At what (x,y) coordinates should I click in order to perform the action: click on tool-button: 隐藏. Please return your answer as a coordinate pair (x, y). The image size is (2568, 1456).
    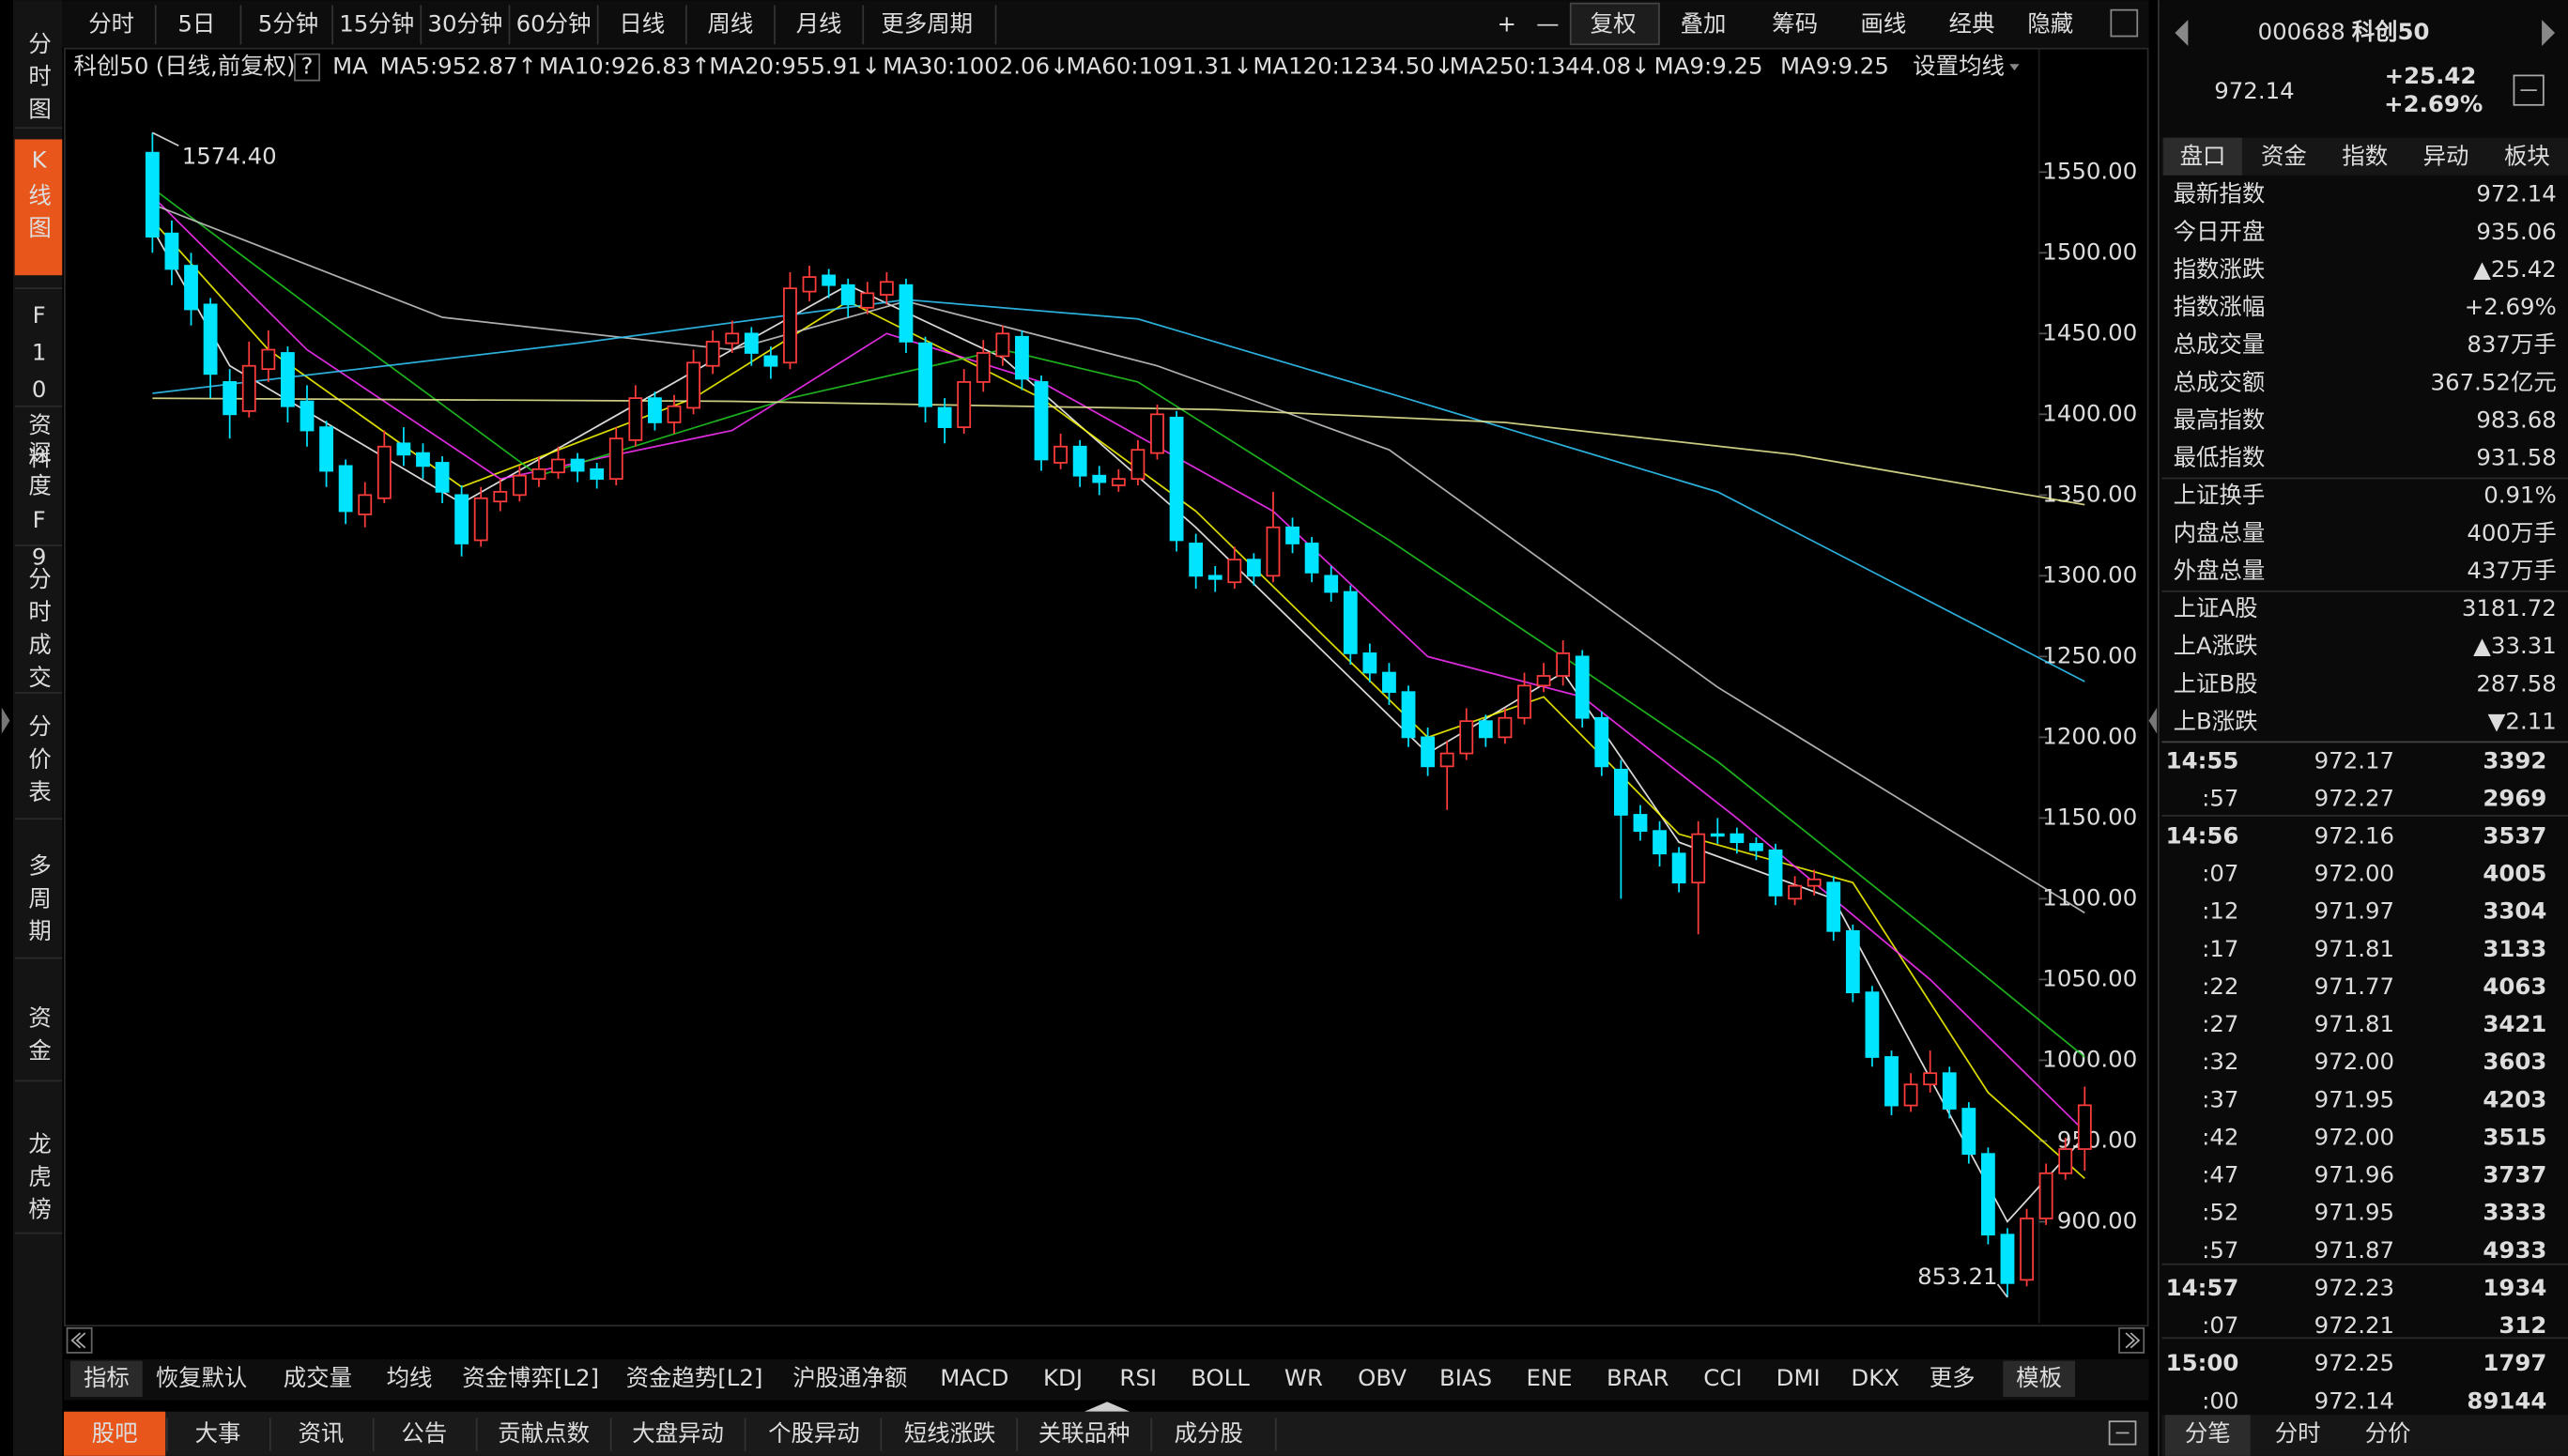
    Looking at the image, I should click on (2050, 23).